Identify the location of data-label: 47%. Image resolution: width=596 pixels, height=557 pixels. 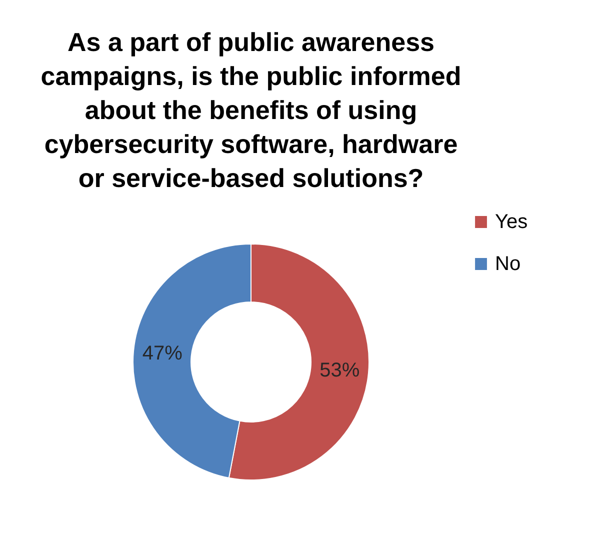
(162, 353).